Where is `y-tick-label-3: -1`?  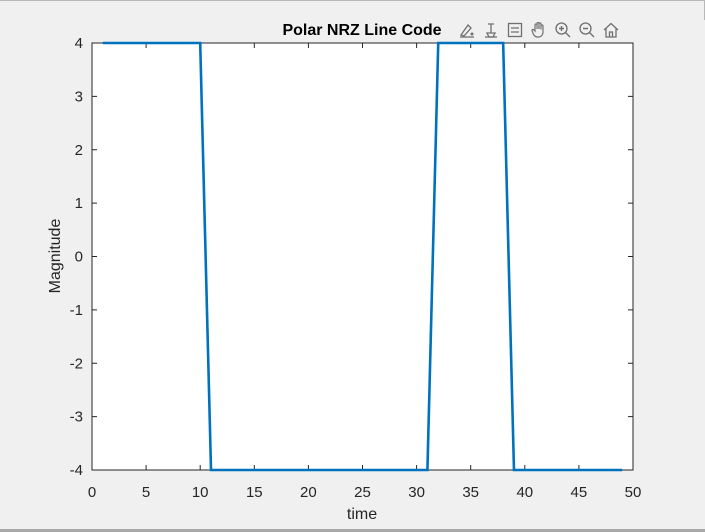
y-tick-label-3: -1 is located at coordinates (76, 310).